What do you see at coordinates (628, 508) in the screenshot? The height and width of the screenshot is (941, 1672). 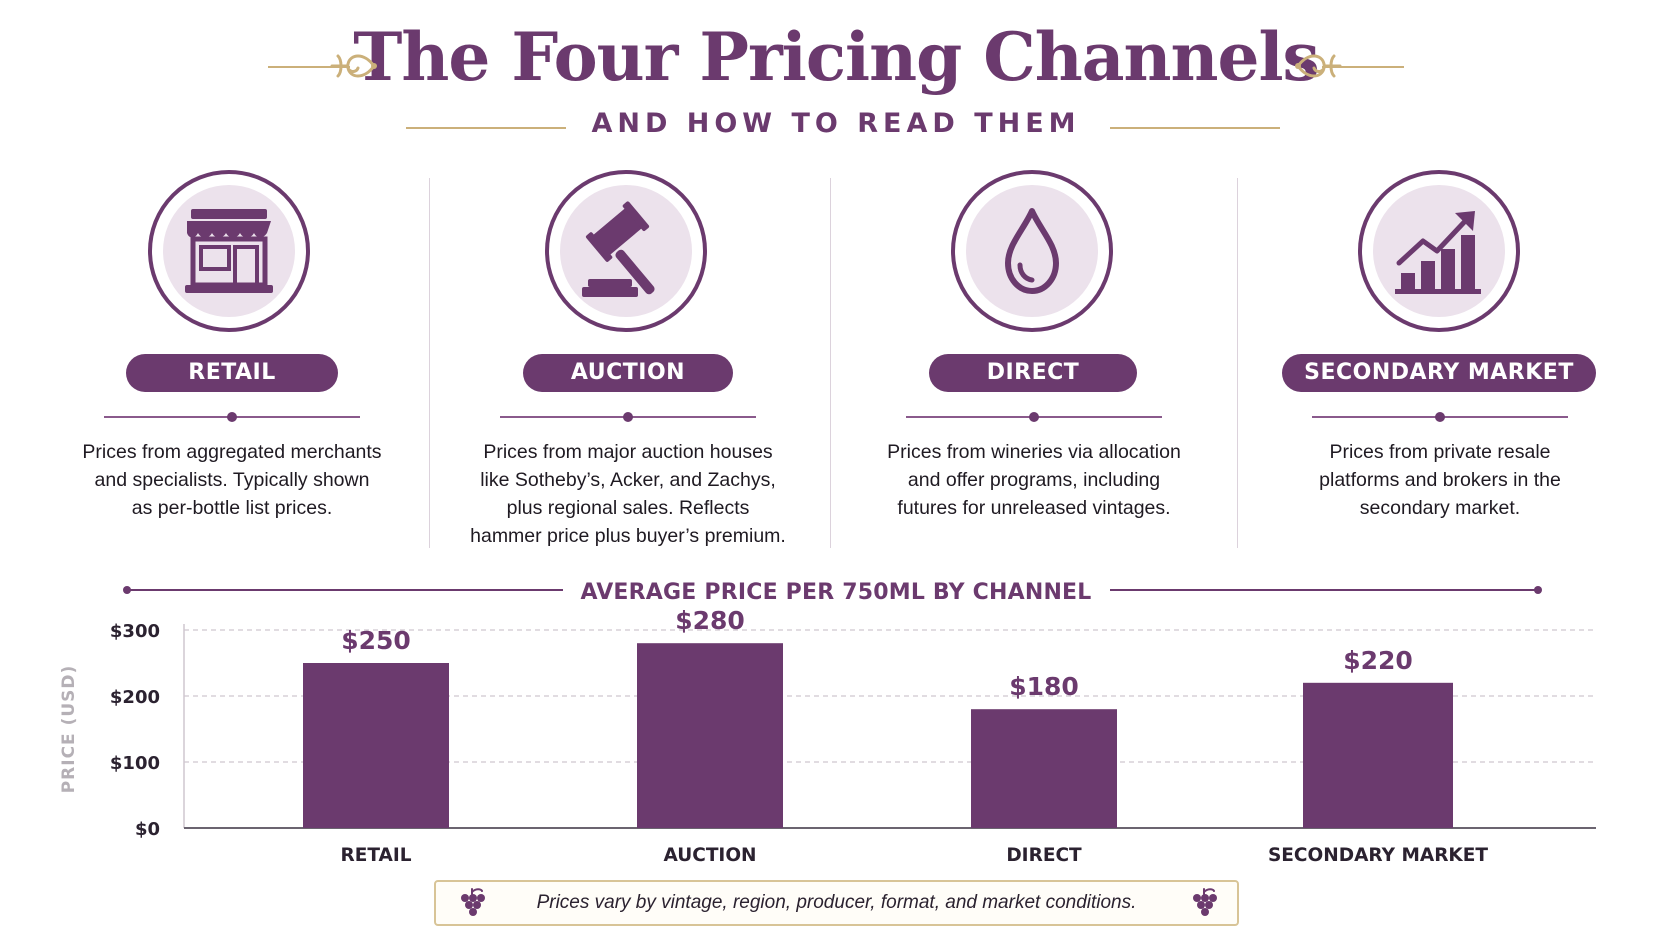 I see `description-line: plus regional sales. Reflects` at bounding box center [628, 508].